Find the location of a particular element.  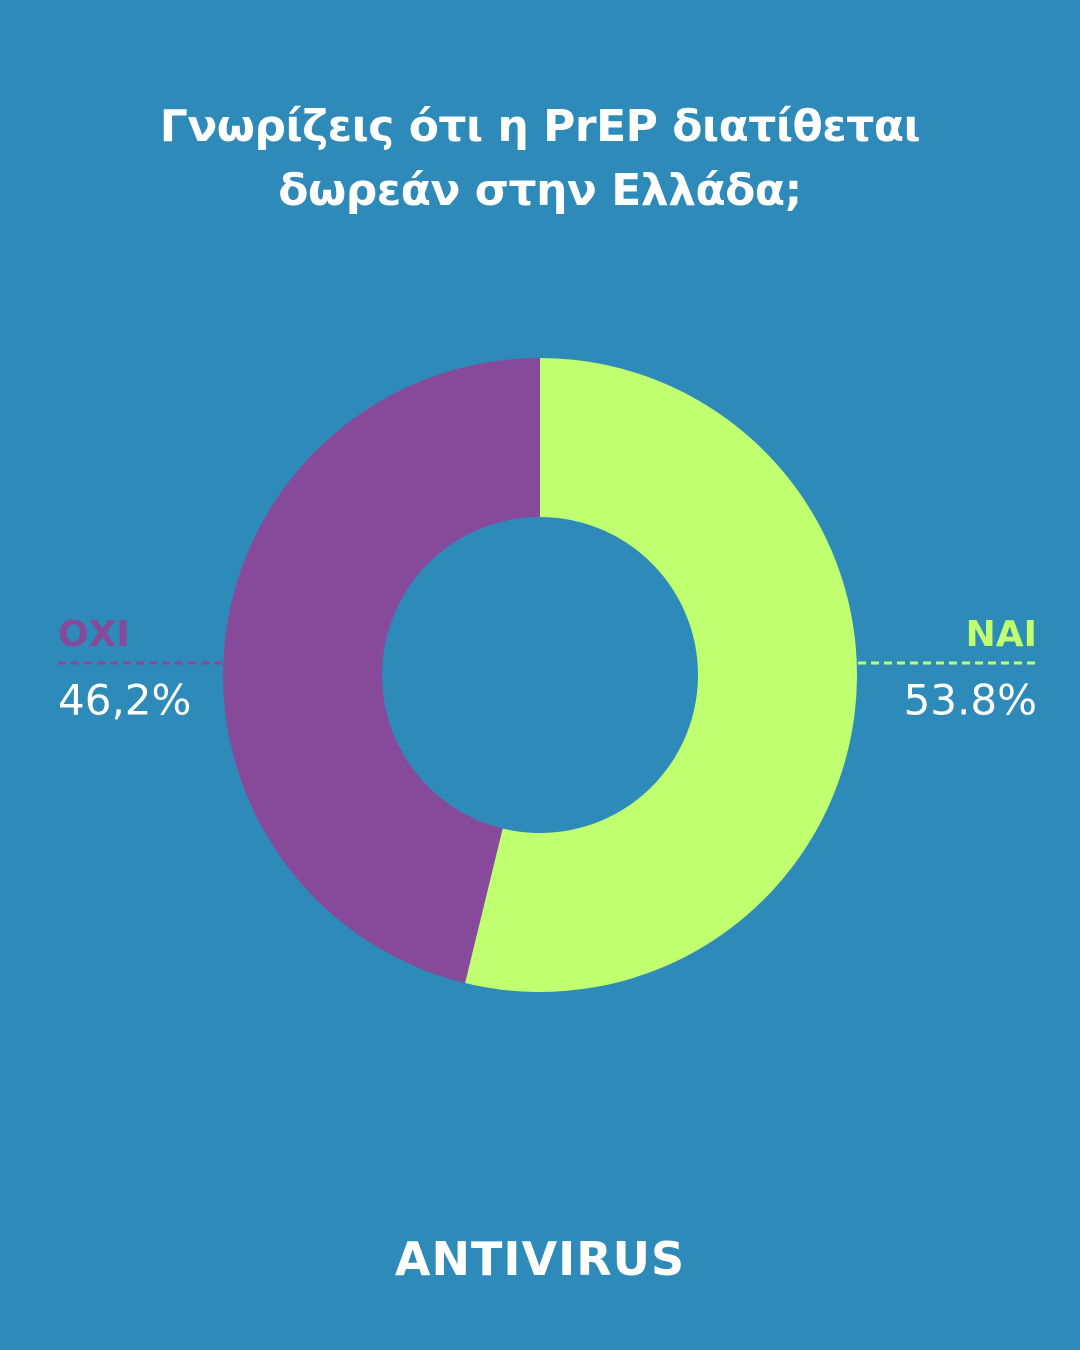

value-label: 46,2% is located at coordinates (124, 700).